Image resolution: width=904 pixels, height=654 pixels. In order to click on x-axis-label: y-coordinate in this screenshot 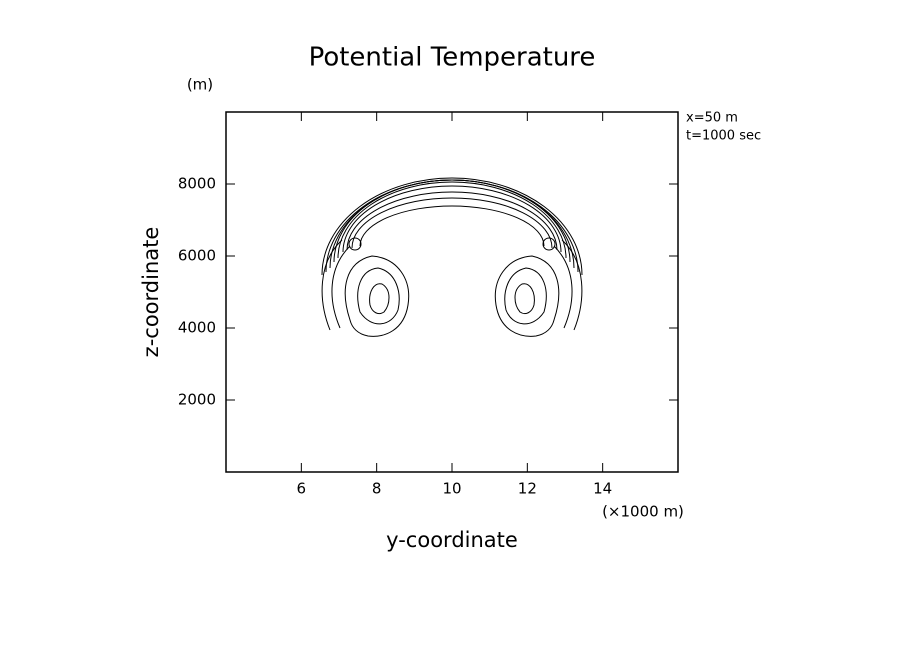, I will do `click(452, 540)`.